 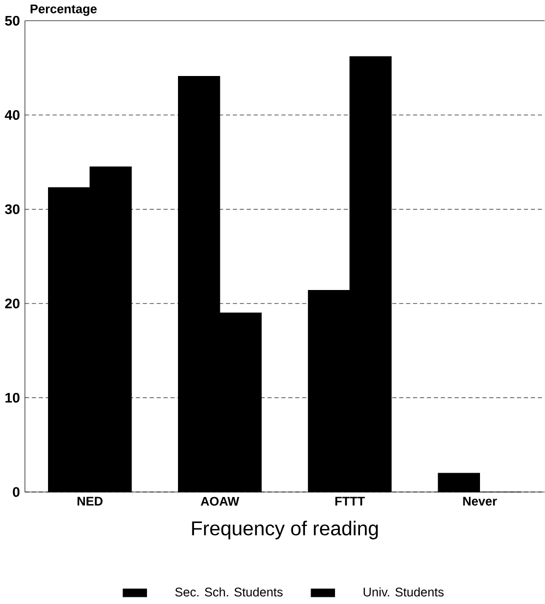 I want to click on legend-label: Sec. Sch. Students, so click(x=229, y=592).